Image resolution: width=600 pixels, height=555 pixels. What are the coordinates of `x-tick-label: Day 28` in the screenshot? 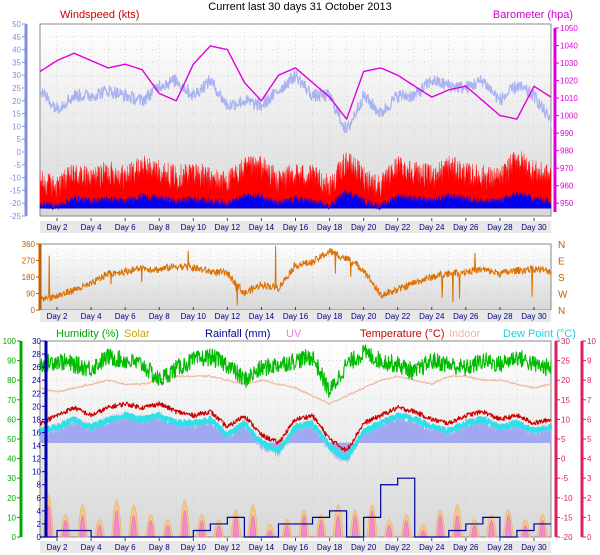 It's located at (500, 316).